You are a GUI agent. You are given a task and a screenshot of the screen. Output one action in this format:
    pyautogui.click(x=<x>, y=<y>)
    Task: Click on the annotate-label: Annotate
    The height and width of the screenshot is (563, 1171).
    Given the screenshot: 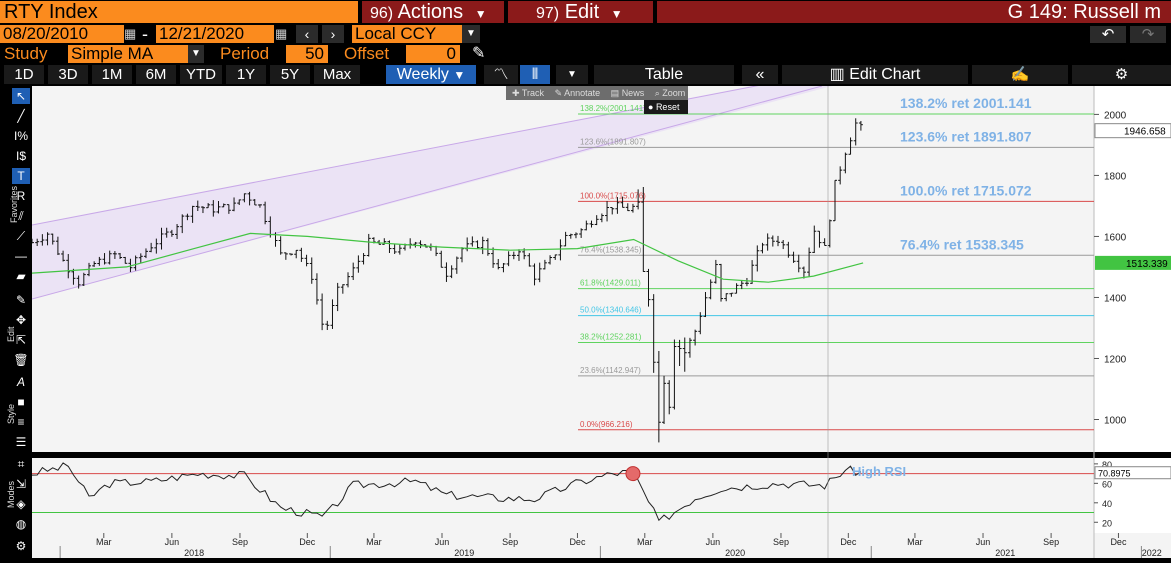 What is the action you would take?
    pyautogui.click(x=582, y=93)
    